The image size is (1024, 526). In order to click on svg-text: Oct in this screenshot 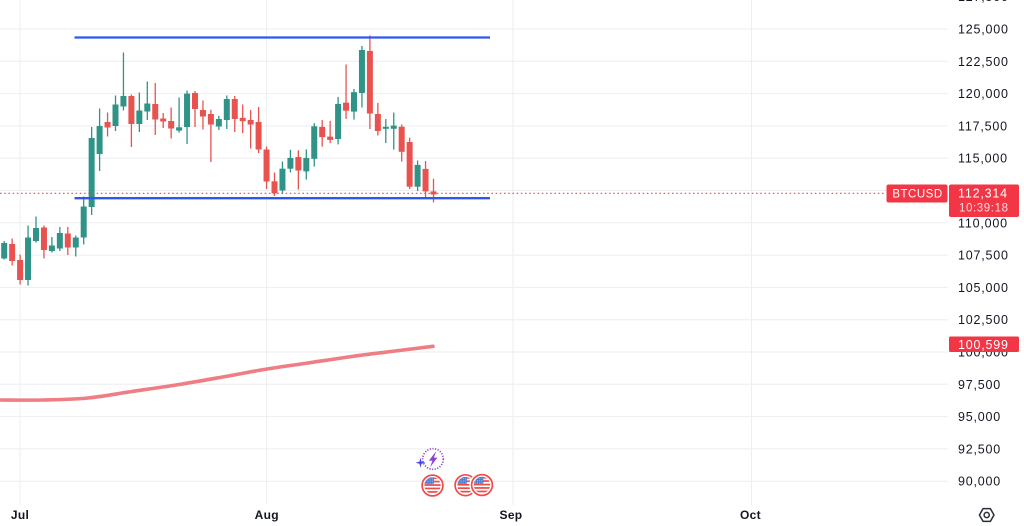, I will do `click(750, 515)`.